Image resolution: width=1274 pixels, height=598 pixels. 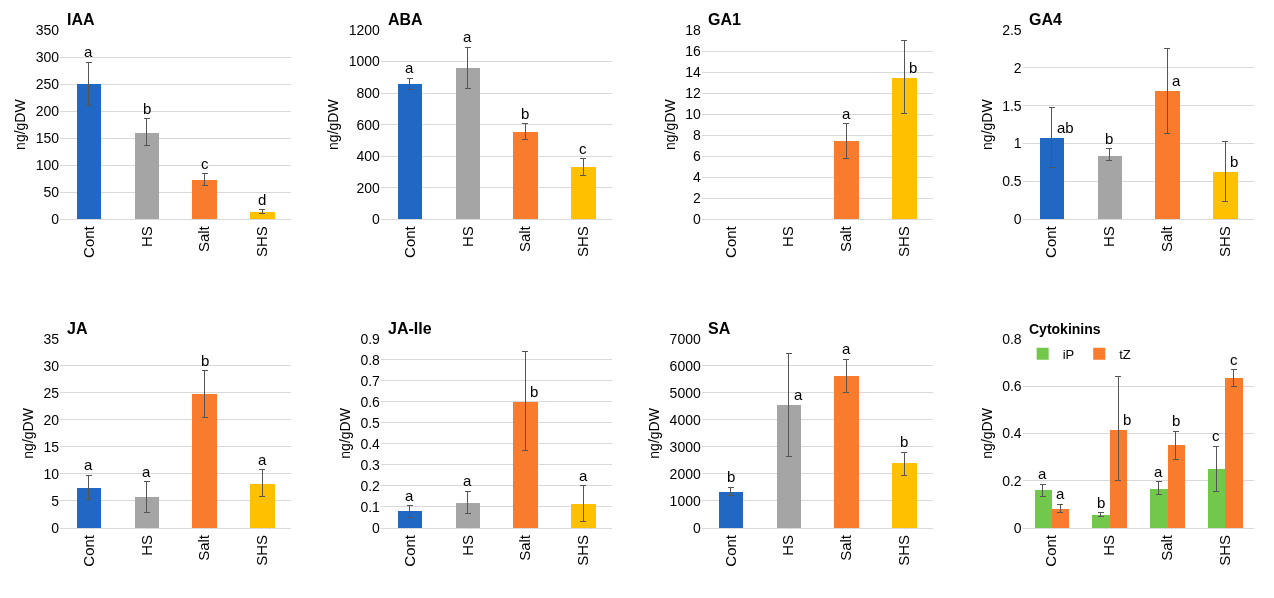 I want to click on y-tick-label: 0.3, so click(x=370, y=464).